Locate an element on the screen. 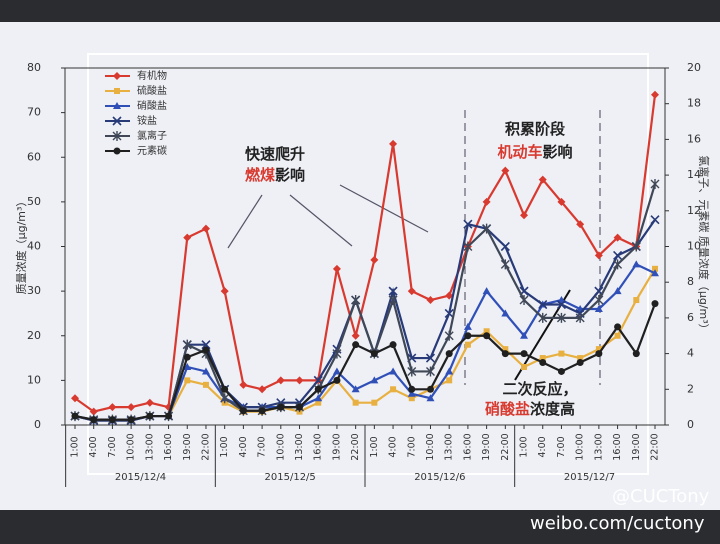 This screenshot has height=544, width=720. legend-label: 硝酸盐 is located at coordinates (152, 105).